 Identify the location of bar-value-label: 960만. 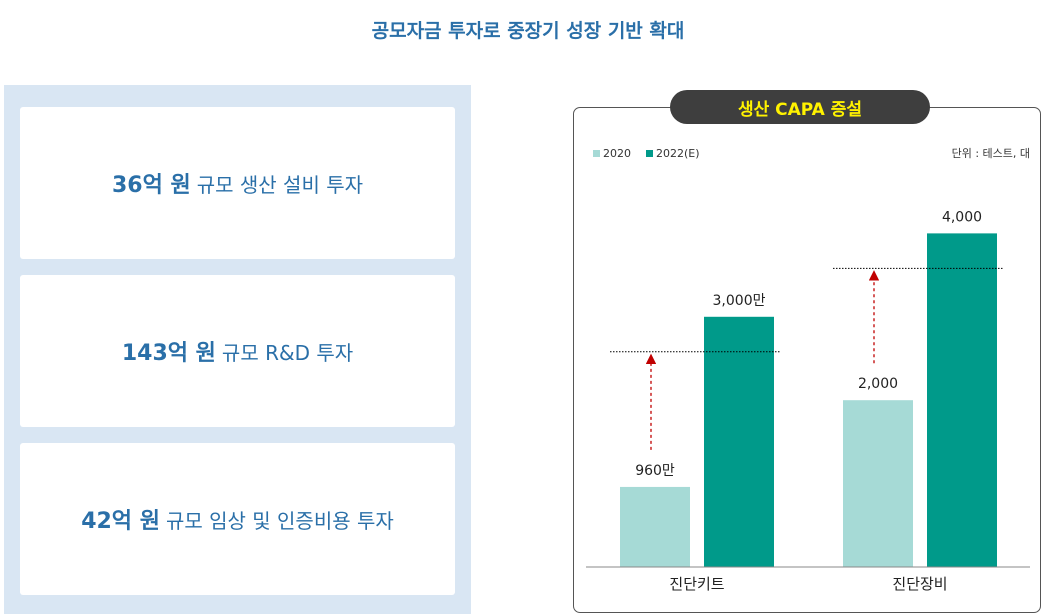
(655, 471).